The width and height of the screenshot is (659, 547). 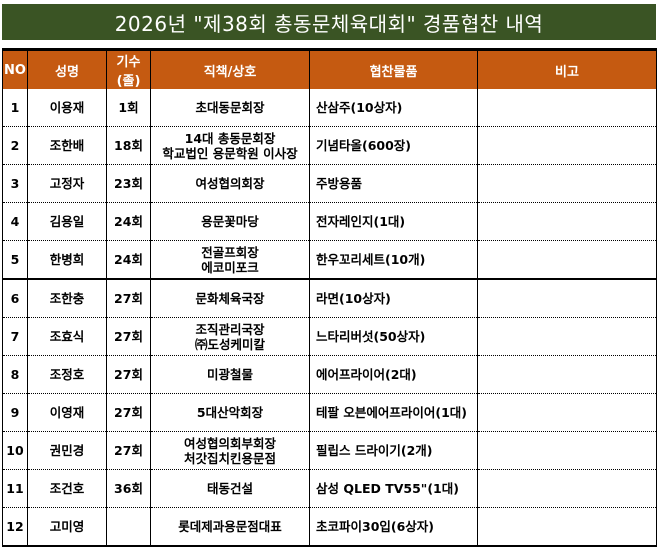 What do you see at coordinates (229, 458) in the screenshot?
I see `position-line-2: 처갓집치킨용문점` at bounding box center [229, 458].